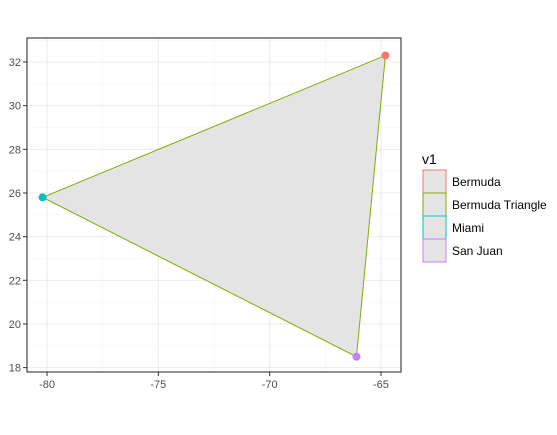 This screenshot has width=557, height=435. I want to click on x-tick-label: -70, so click(270, 385).